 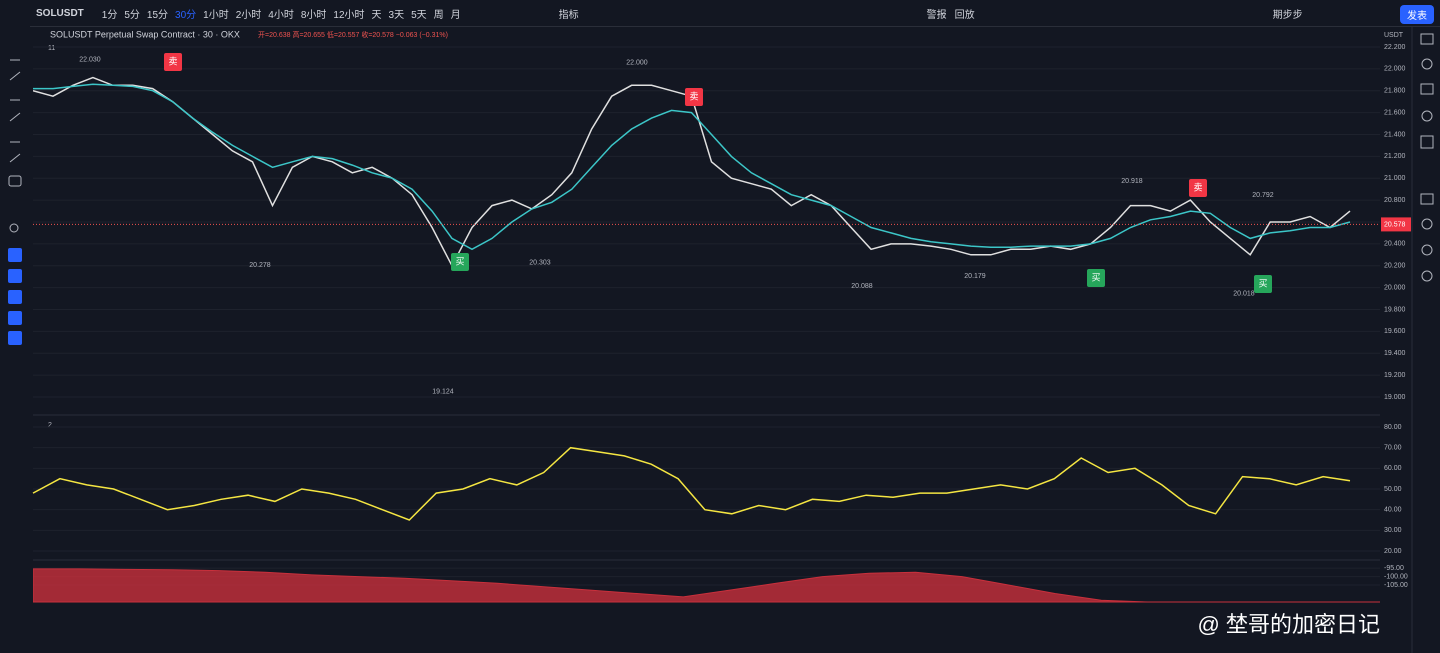 What do you see at coordinates (349, 15) in the screenshot?
I see `interval: 12小时` at bounding box center [349, 15].